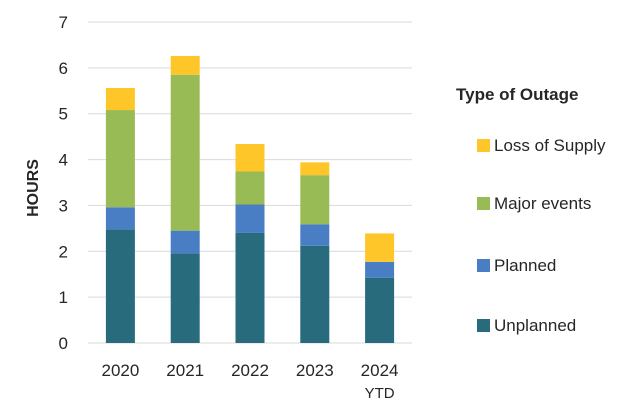 The height and width of the screenshot is (416, 636). I want to click on legend-title: Type of Outage, so click(517, 94).